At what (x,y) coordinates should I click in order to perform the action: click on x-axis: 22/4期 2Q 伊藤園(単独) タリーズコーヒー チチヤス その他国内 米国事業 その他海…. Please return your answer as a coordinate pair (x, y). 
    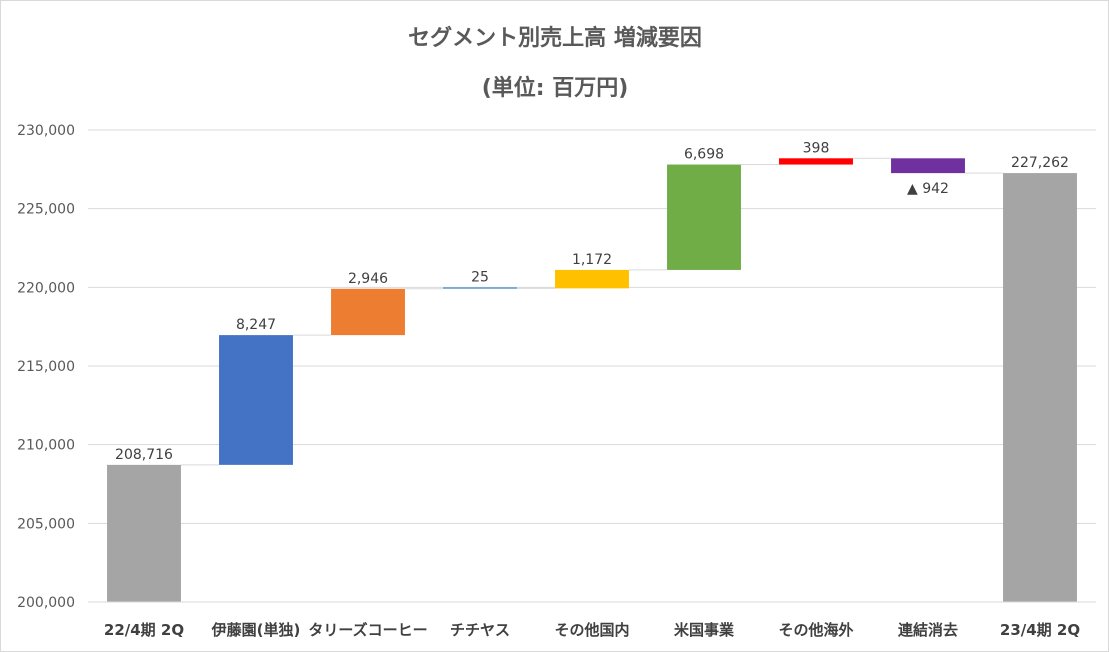
    Looking at the image, I should click on (592, 620).